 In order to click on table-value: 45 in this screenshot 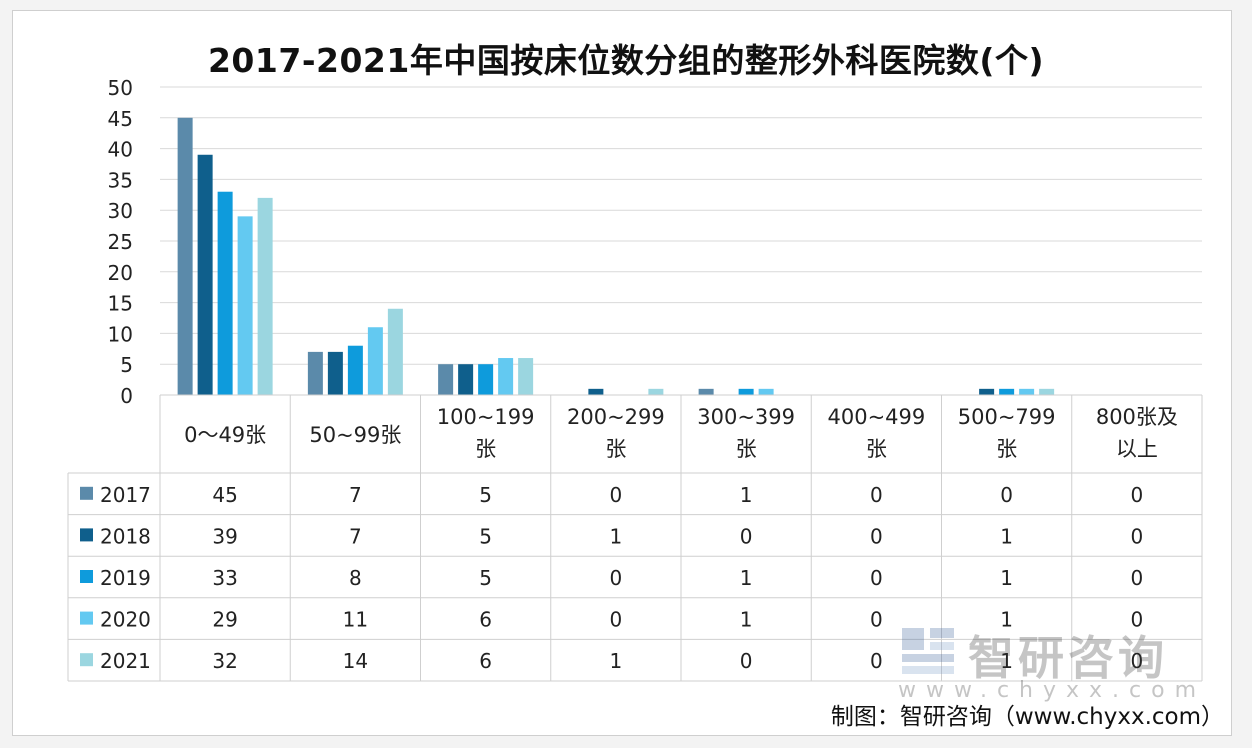, I will do `click(224, 495)`.